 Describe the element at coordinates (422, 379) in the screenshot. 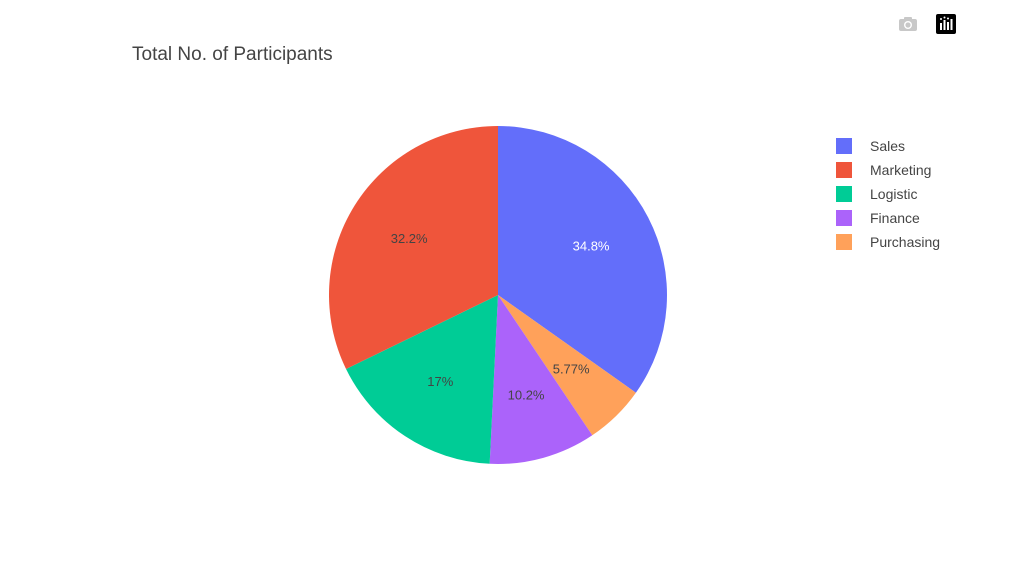

I see `pie-slice-logistic` at that location.